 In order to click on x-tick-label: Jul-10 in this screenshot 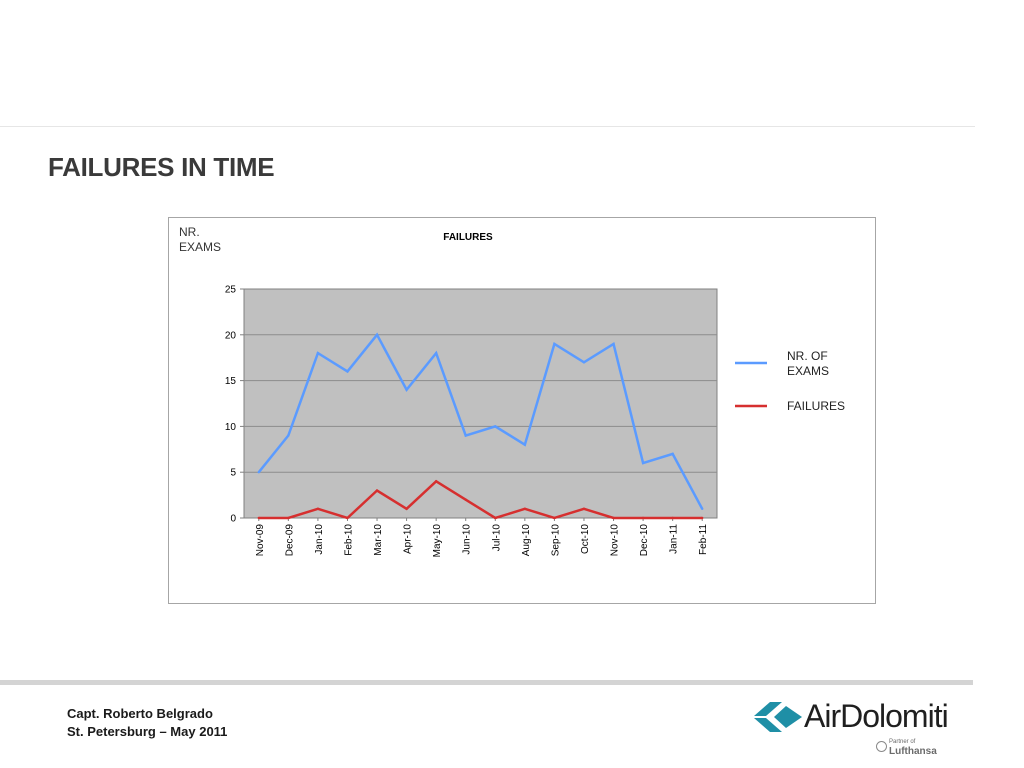, I will do `click(496, 538)`.